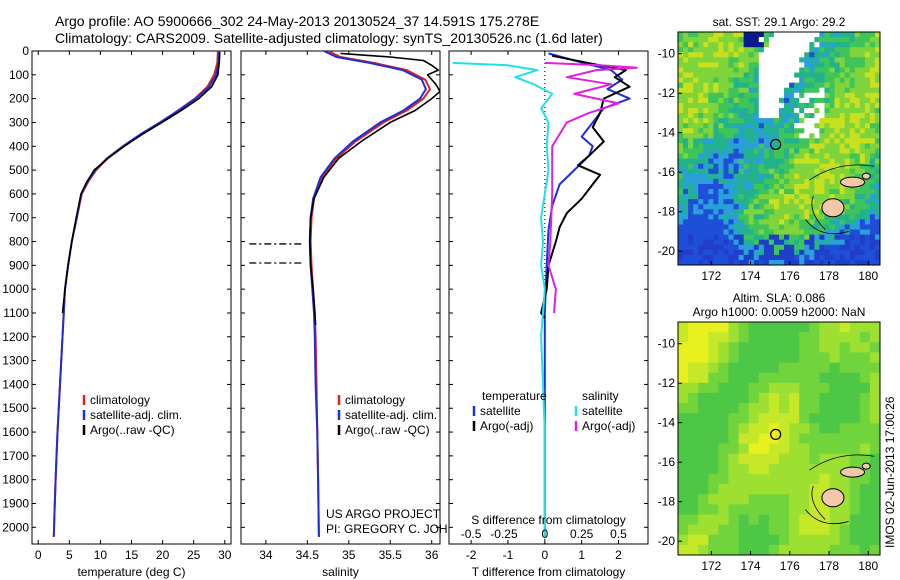 The image size is (900, 580). I want to click on legend-entry-label: satellite-adj. clim., so click(391, 415).